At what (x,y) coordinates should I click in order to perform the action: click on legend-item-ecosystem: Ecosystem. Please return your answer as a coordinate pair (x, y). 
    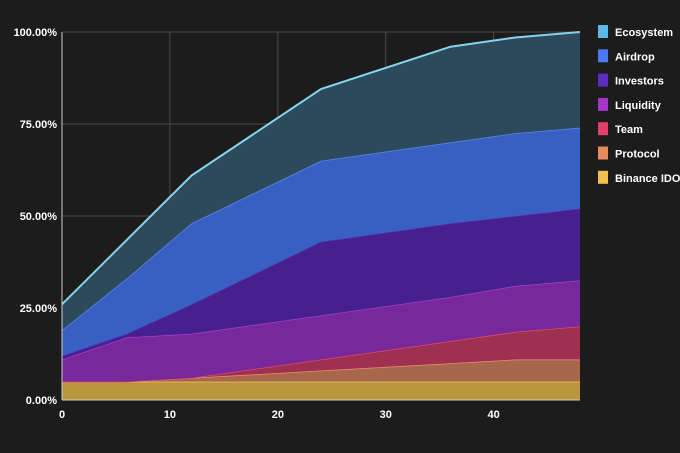
    Looking at the image, I should click on (635, 32).